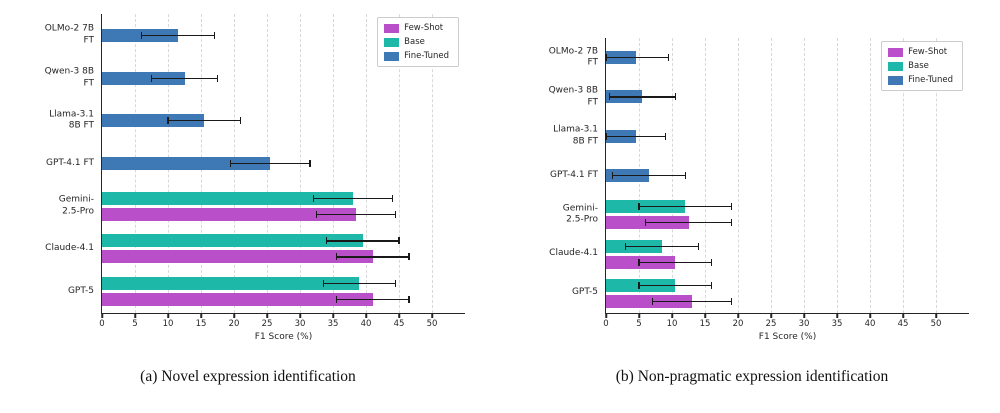 Image resolution: width=1000 pixels, height=413 pixels. What do you see at coordinates (392, 42) in the screenshot?
I see `legend-swatch-base` at bounding box center [392, 42].